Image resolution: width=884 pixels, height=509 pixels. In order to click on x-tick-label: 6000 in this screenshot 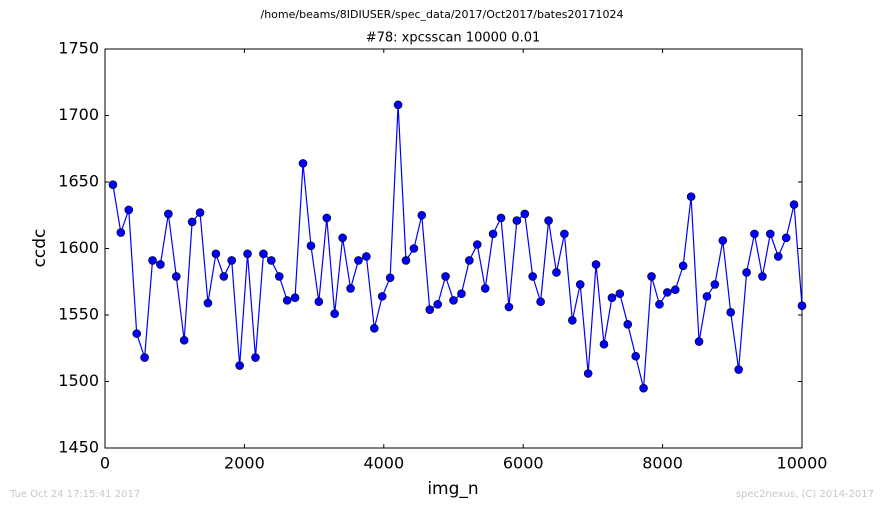, I will do `click(523, 463)`.